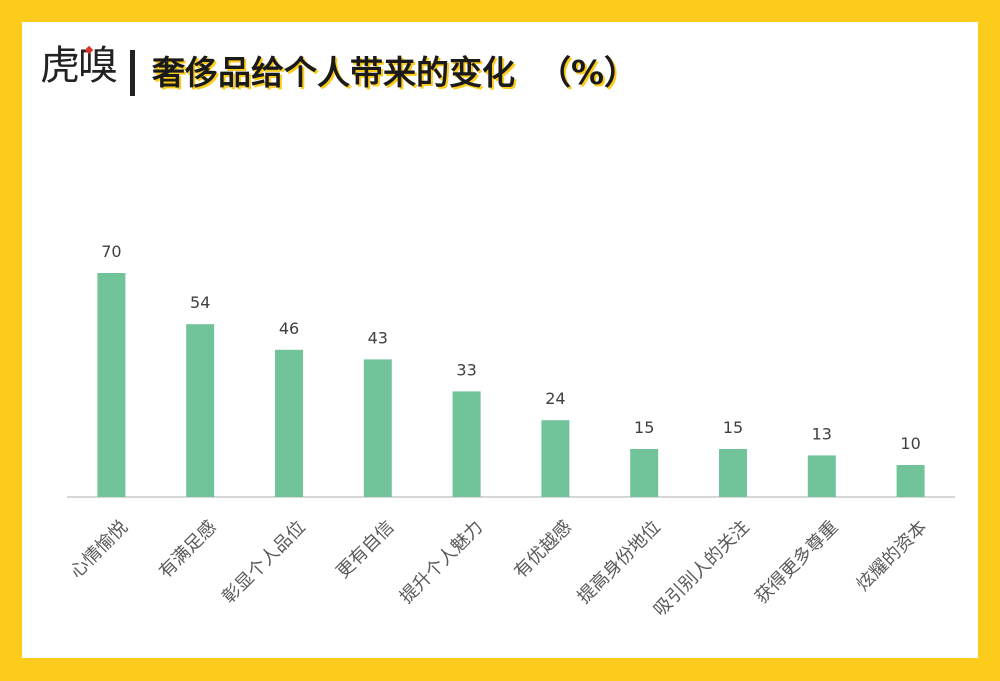 This screenshot has height=681, width=1000. I want to click on data-label-10: 10, so click(910, 443).